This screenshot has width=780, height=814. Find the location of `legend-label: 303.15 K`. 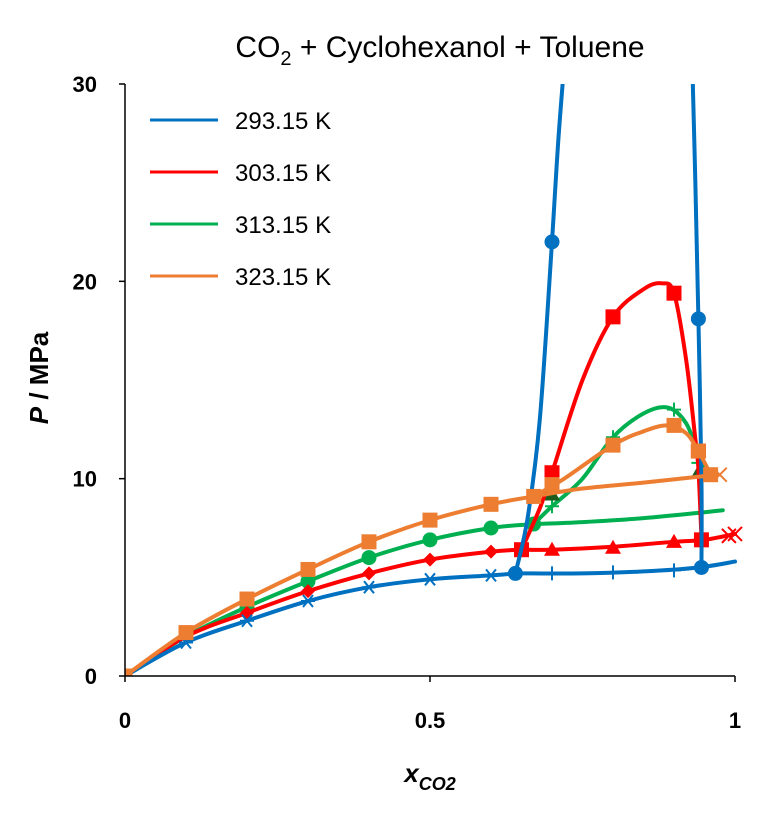

legend-label: 303.15 K is located at coordinates (283, 173).